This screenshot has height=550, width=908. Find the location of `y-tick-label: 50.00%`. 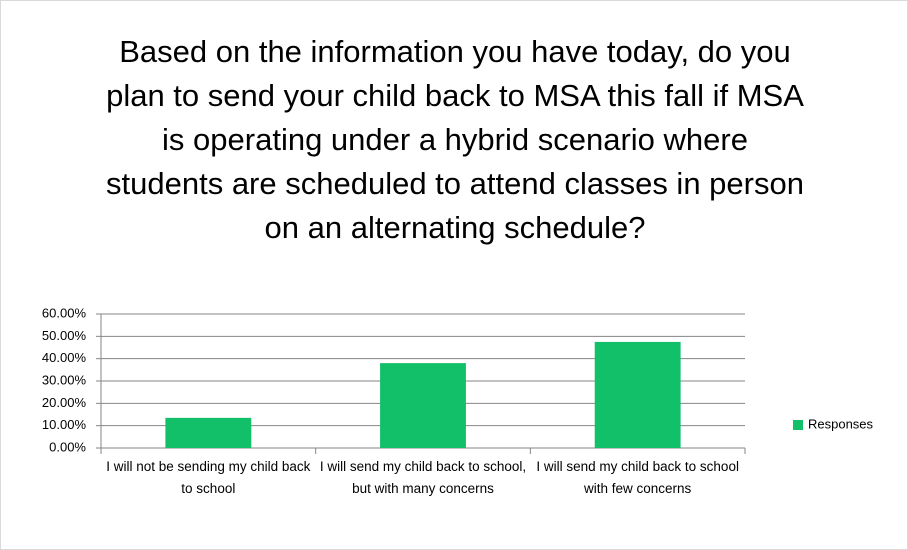

y-tick-label: 50.00% is located at coordinates (64, 335).